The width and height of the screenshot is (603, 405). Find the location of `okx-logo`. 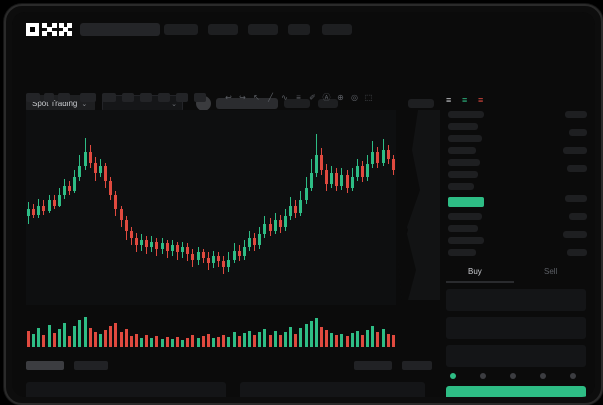

okx-logo is located at coordinates (49, 29).